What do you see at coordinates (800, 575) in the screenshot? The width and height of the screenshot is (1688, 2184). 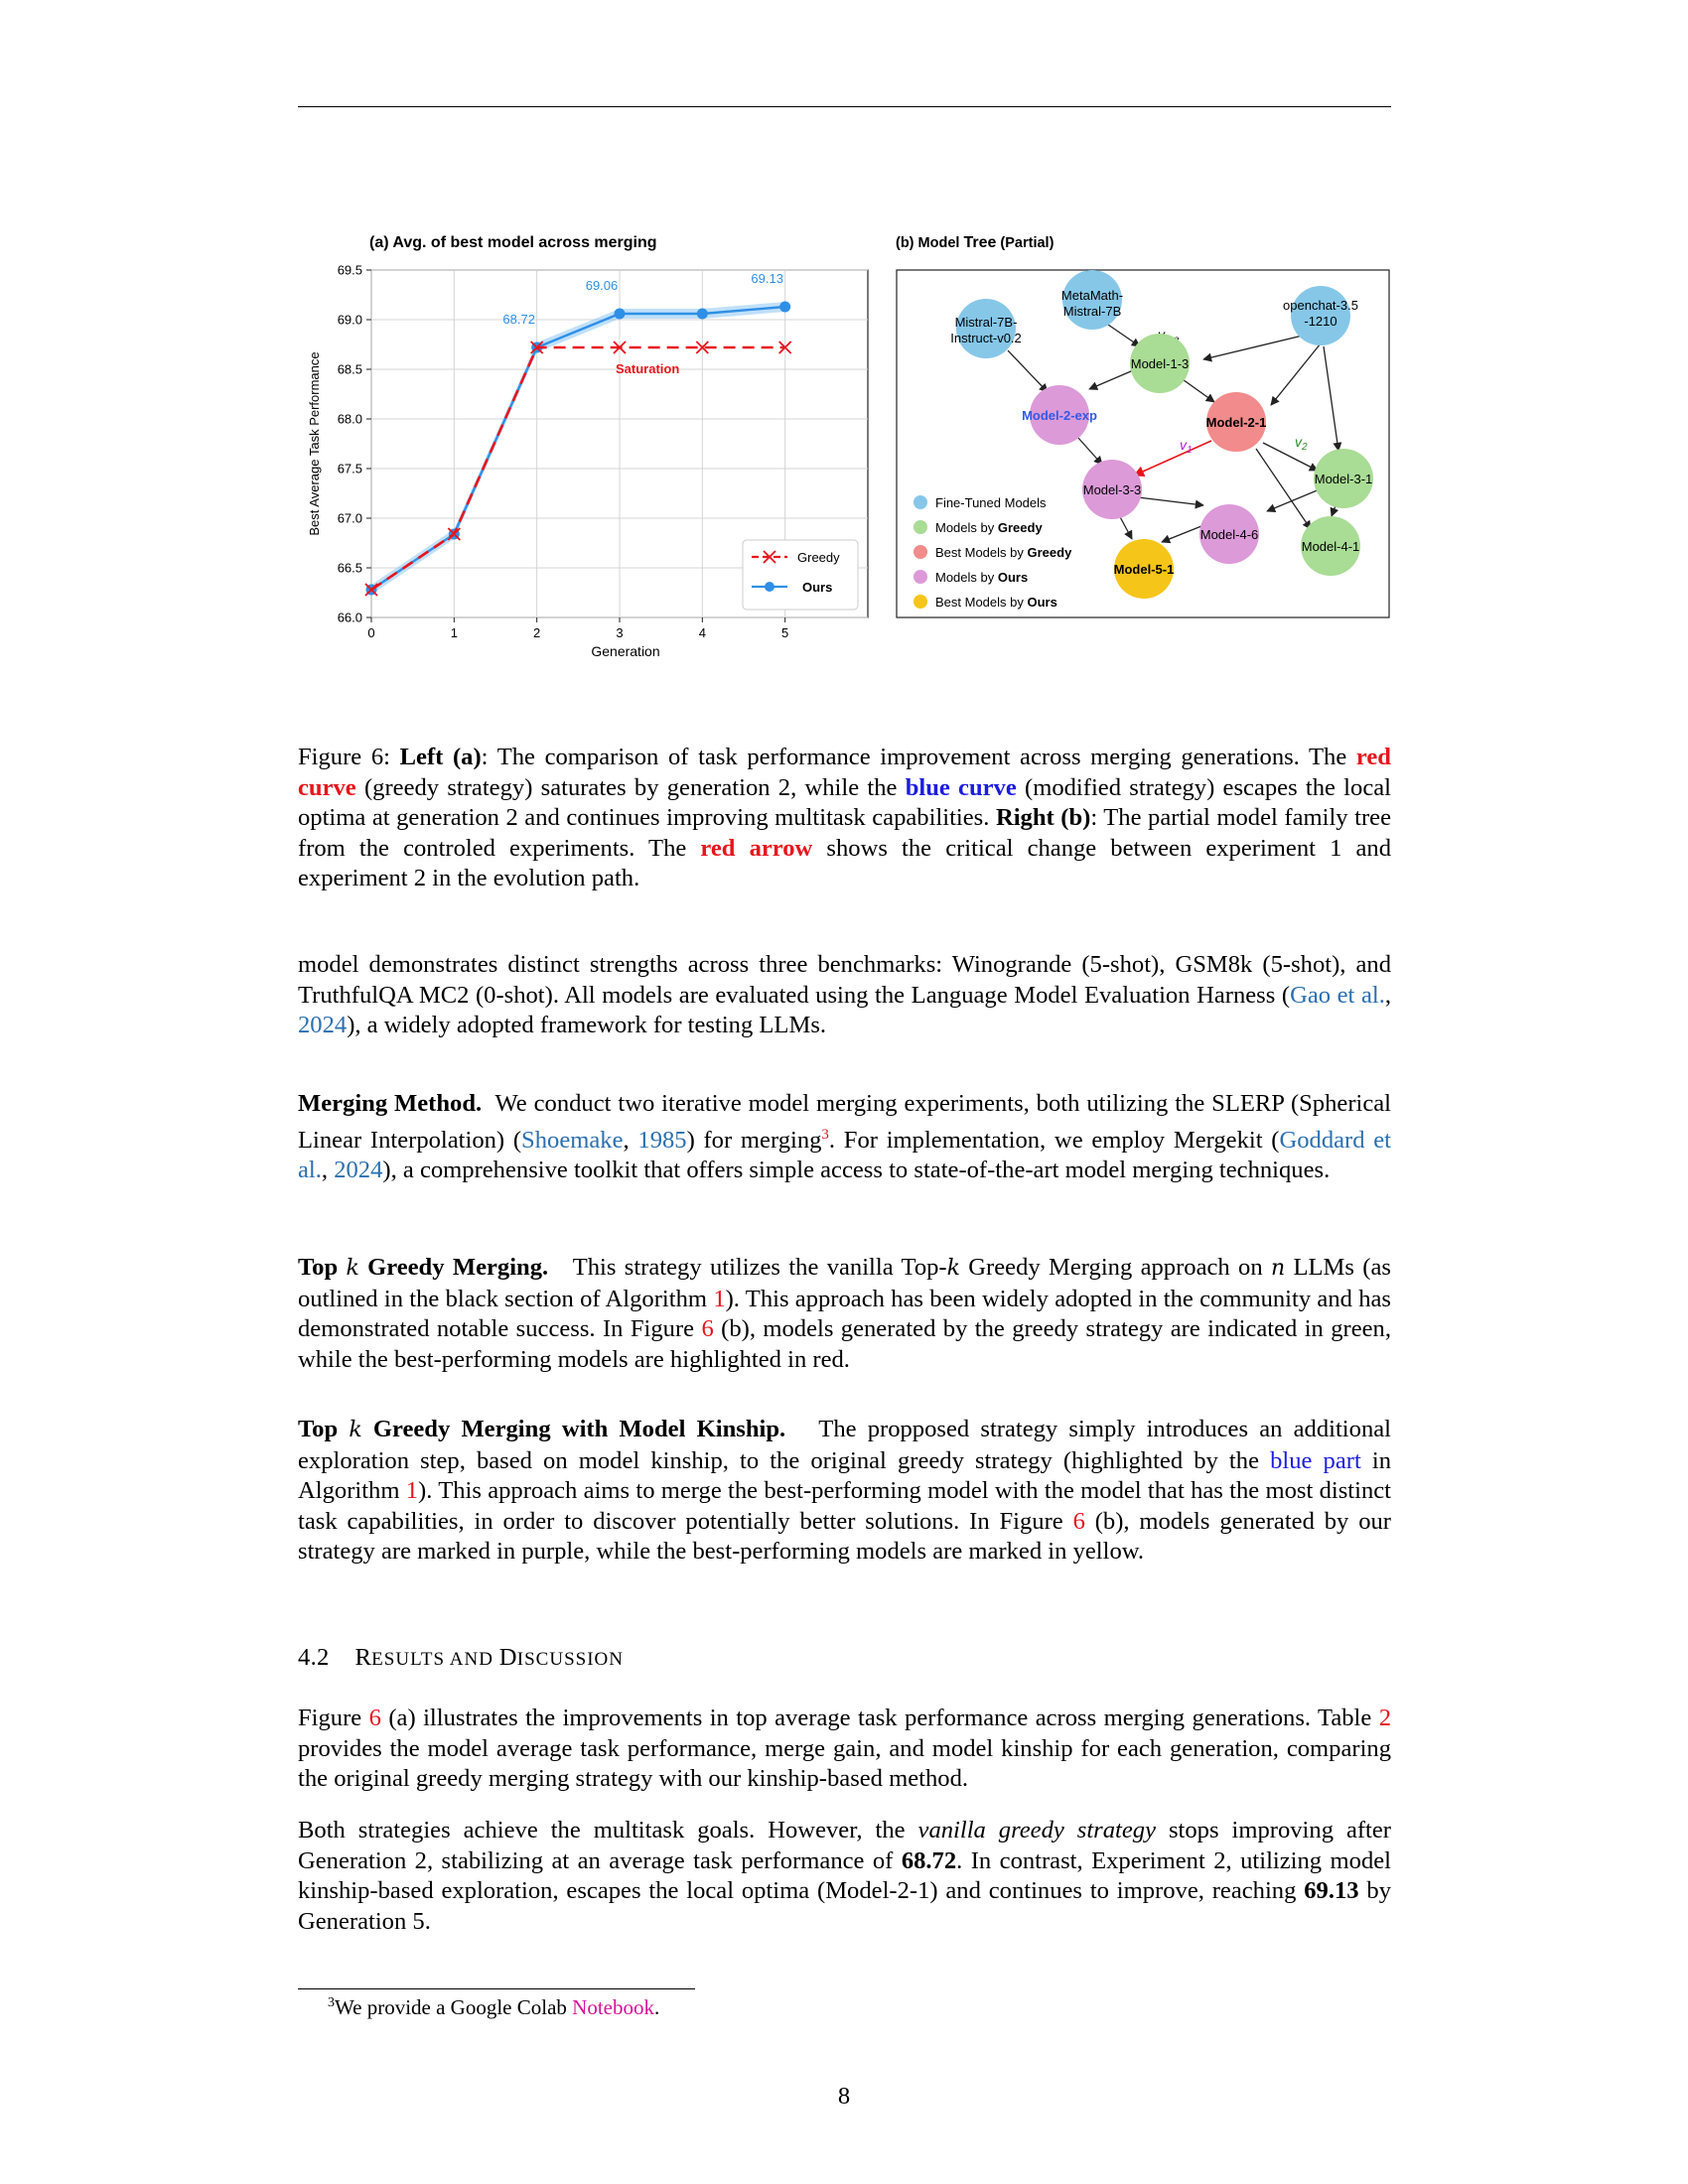 I see `chart-legend: Greedy Ours` at bounding box center [800, 575].